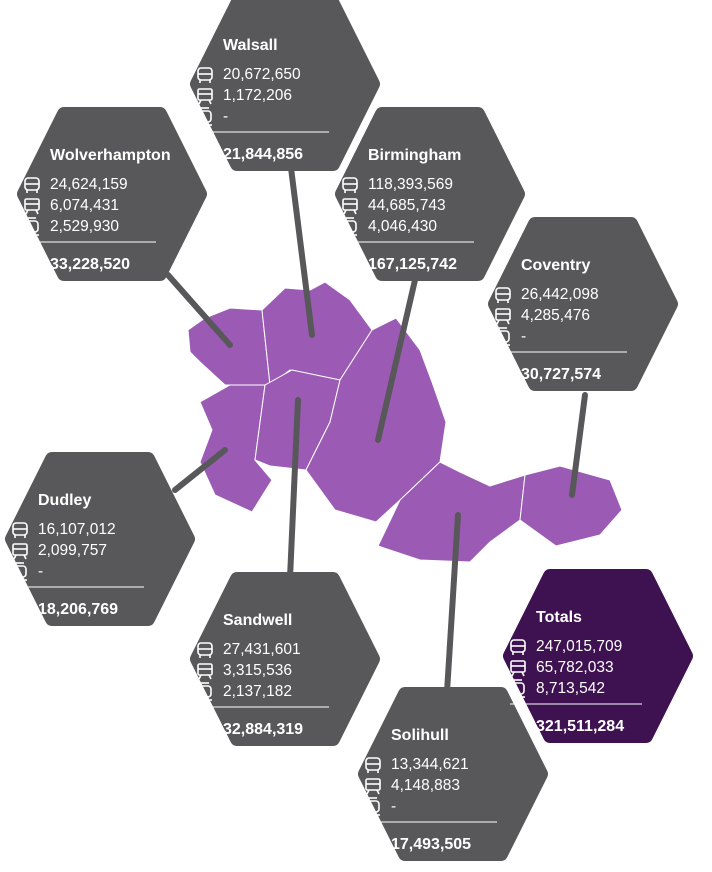  I want to click on bus-value: 247,015,709, so click(579, 646).